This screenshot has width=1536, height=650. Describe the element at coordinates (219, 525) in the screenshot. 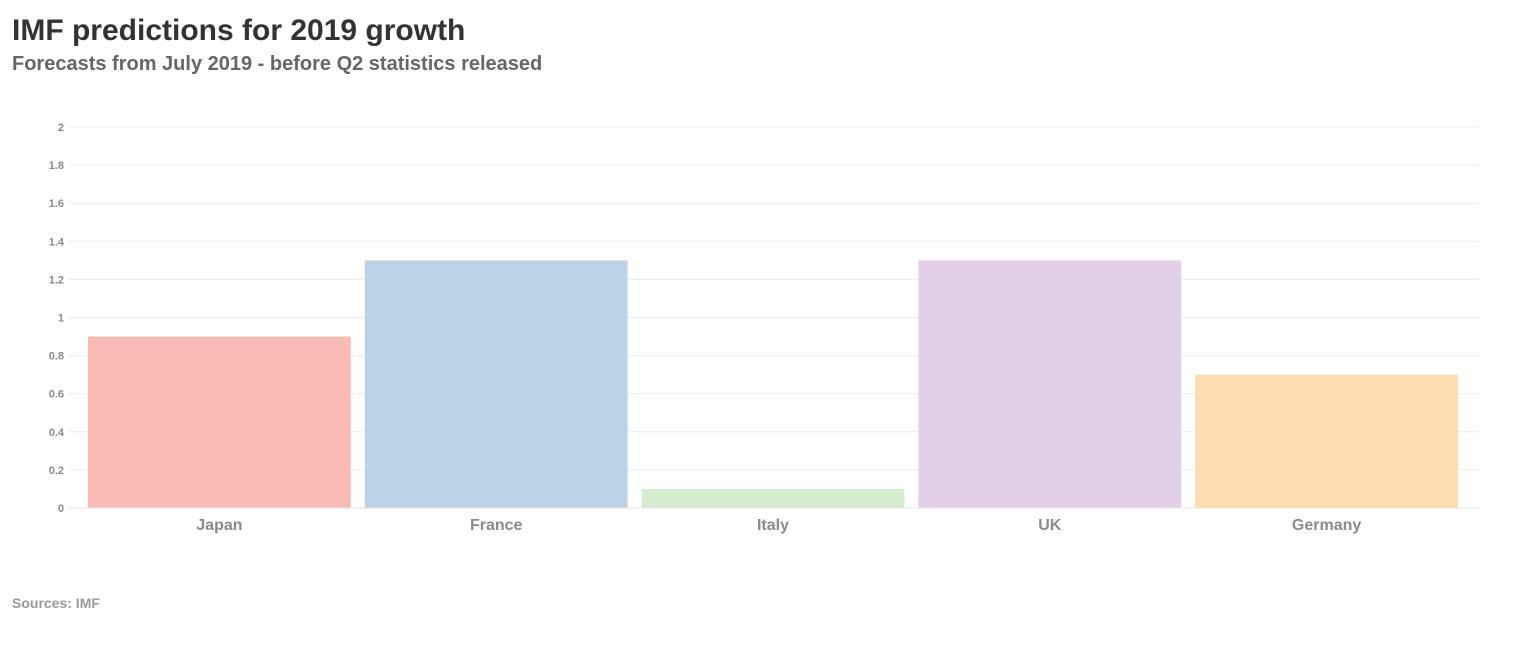

I see `x-tick-label: Japan` at that location.